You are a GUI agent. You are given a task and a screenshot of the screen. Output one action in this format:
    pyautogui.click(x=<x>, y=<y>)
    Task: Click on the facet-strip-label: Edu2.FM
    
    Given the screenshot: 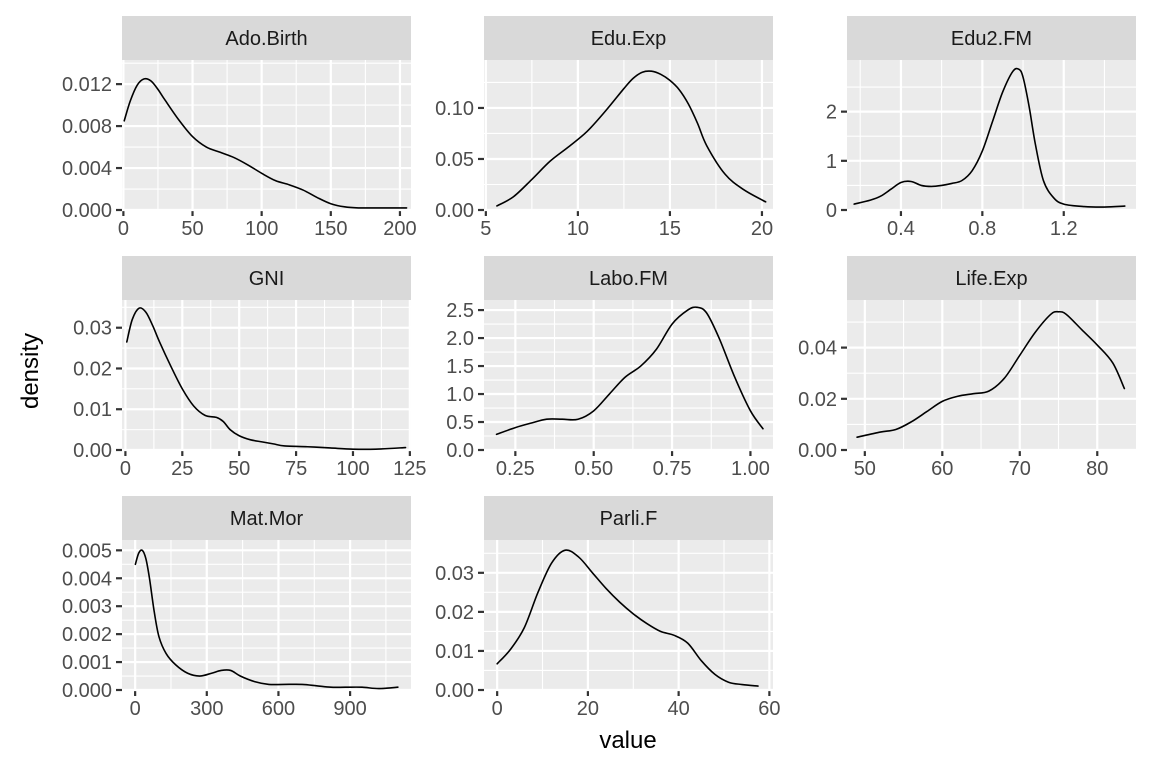 What is the action you would take?
    pyautogui.click(x=991, y=39)
    